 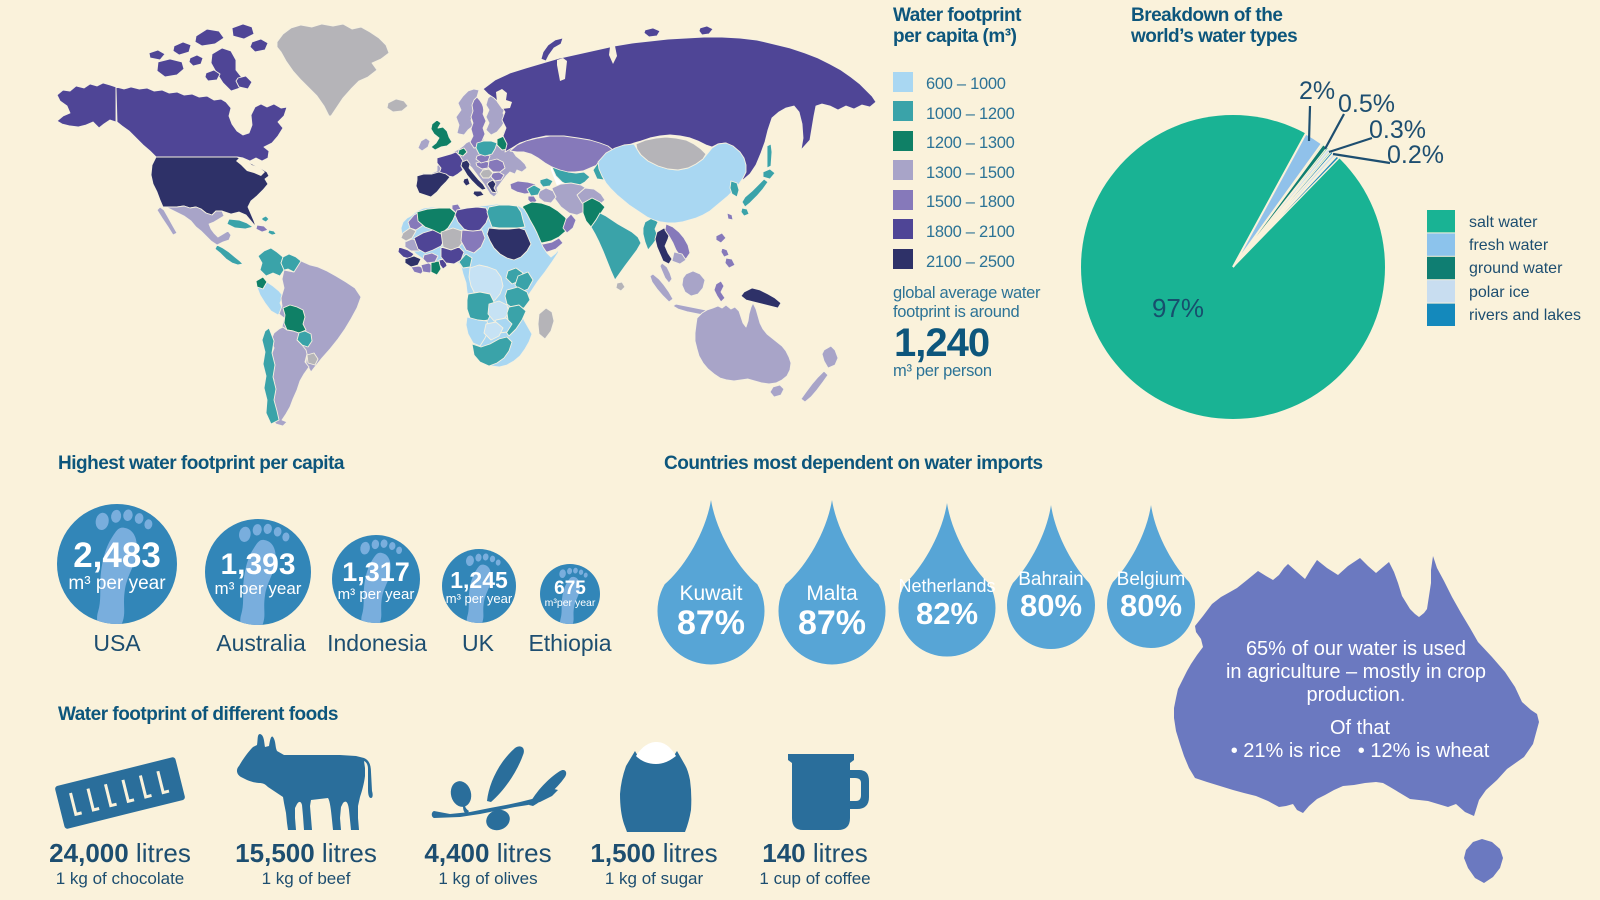 What do you see at coordinates (376, 572) in the screenshot?
I see `svg-text: 1,317` at bounding box center [376, 572].